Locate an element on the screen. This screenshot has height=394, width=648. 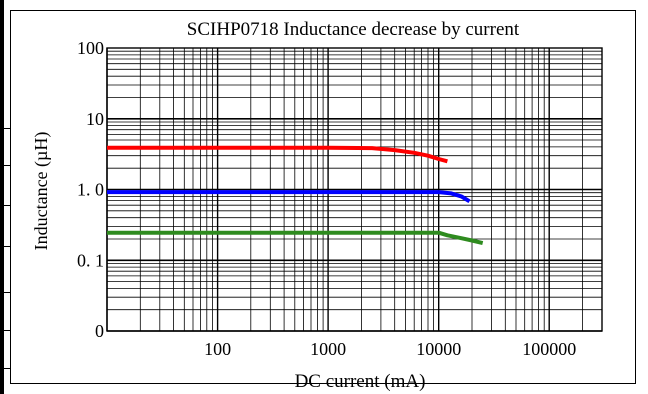
y-tick-labels: 100 10 1. 0 0. 1 0 is located at coordinates (90, 189).